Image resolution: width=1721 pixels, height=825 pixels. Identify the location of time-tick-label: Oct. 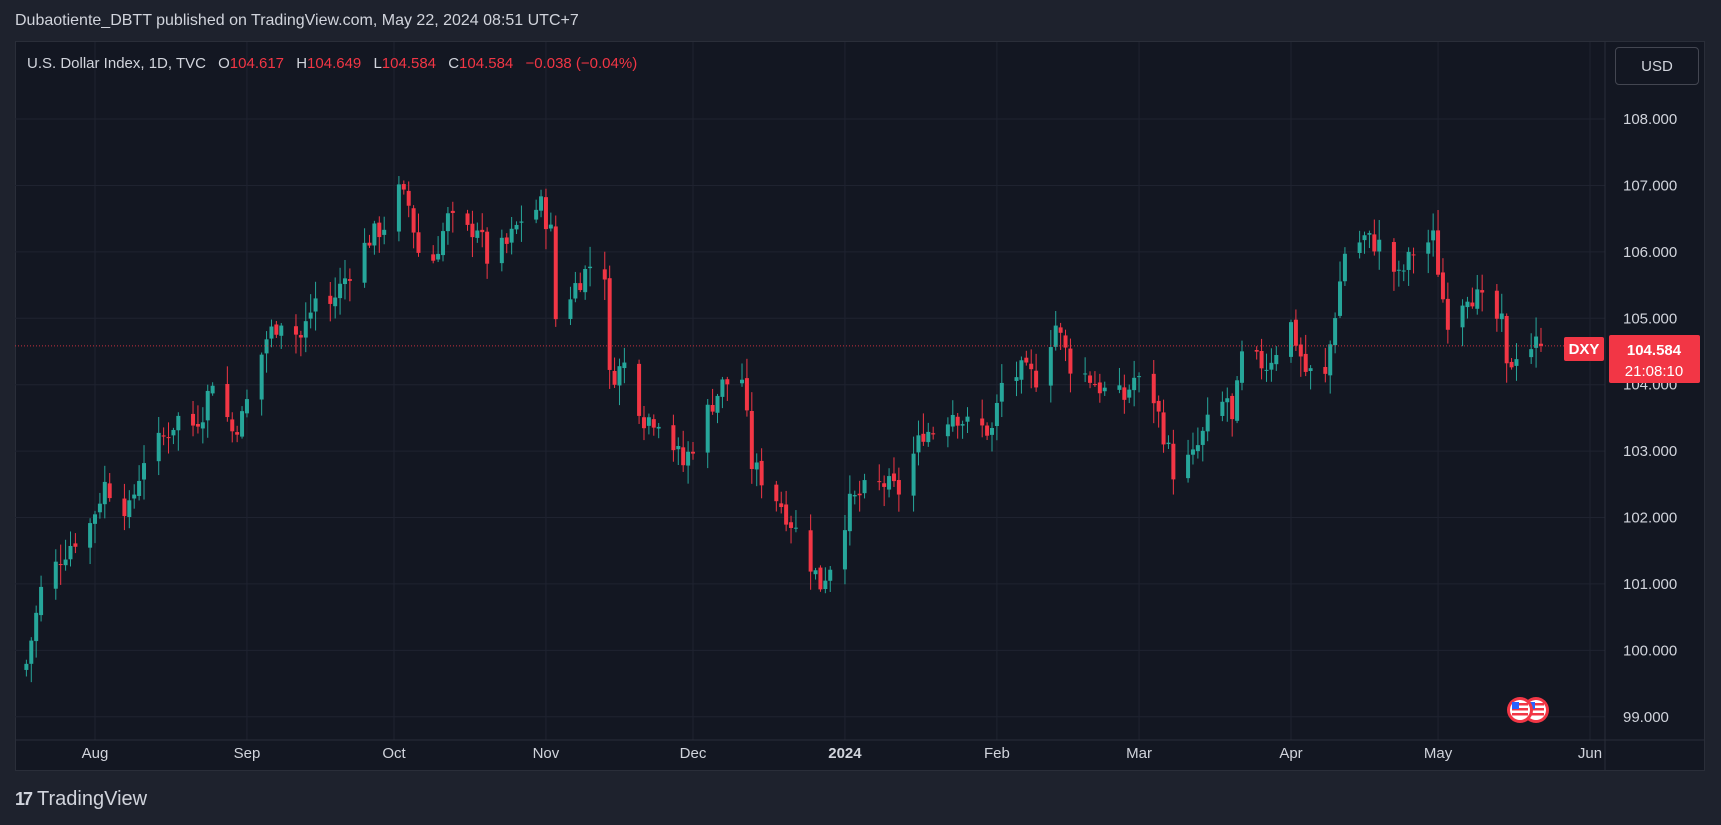
(394, 753).